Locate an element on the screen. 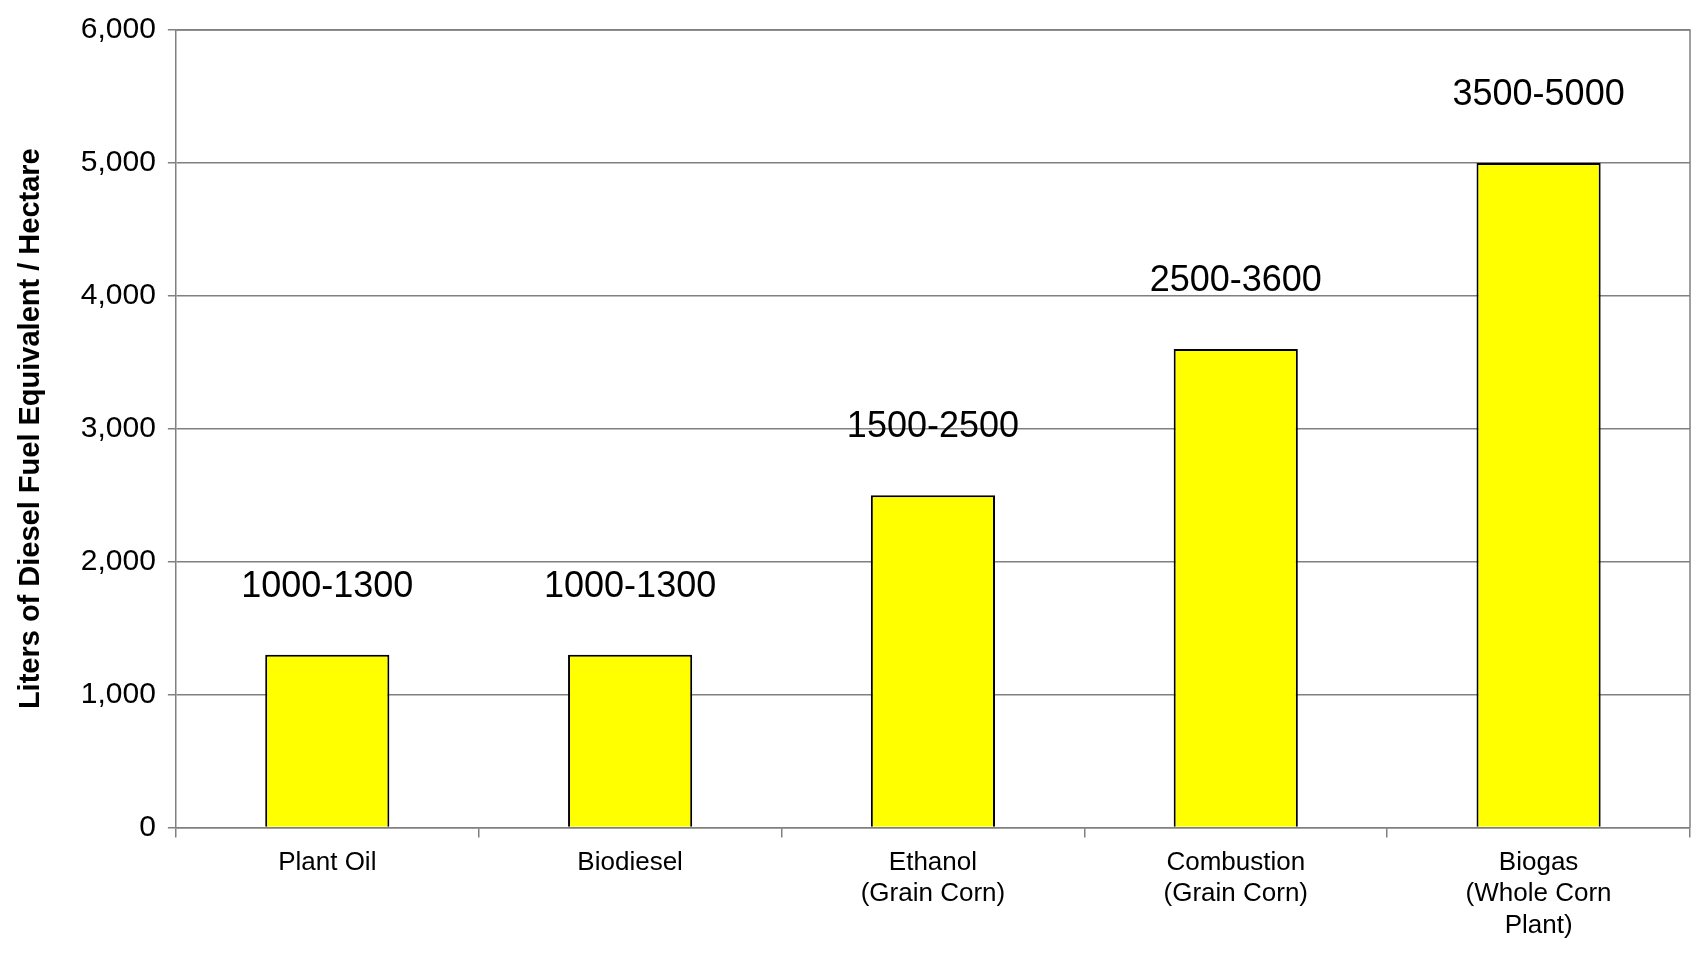 The height and width of the screenshot is (953, 1692). x-tick-label: Ethanol (Grain Corn) is located at coordinates (933, 877).